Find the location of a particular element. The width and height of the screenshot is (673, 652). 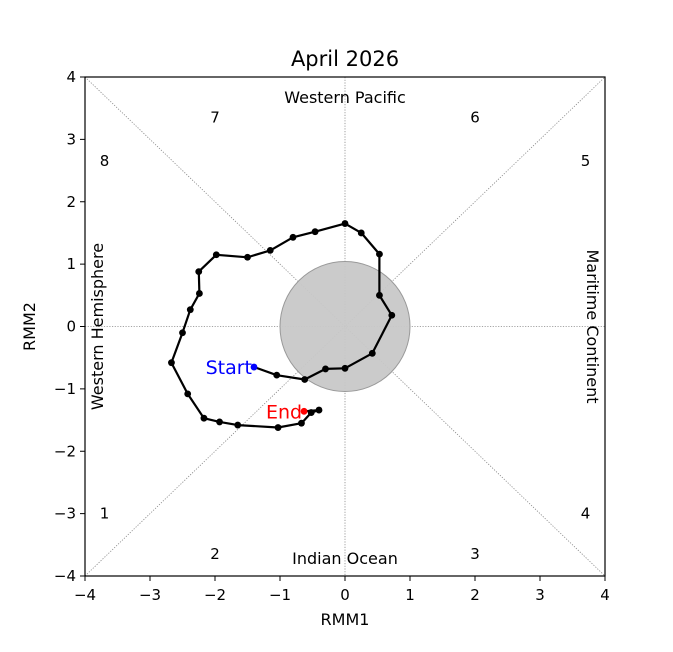

x-tick-label: 3 is located at coordinates (540, 595).